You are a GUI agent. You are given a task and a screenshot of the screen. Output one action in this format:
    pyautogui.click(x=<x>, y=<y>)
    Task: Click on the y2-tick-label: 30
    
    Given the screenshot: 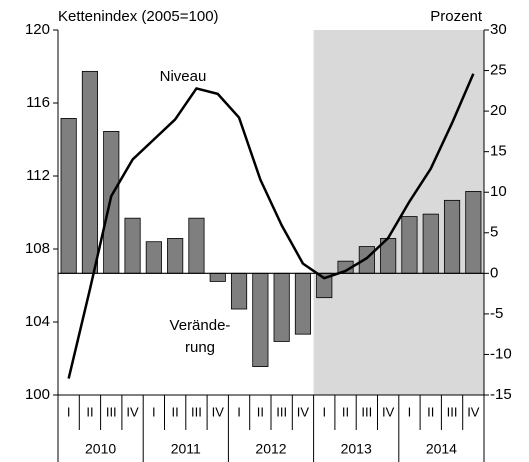 What is the action you would take?
    pyautogui.click(x=498, y=29)
    